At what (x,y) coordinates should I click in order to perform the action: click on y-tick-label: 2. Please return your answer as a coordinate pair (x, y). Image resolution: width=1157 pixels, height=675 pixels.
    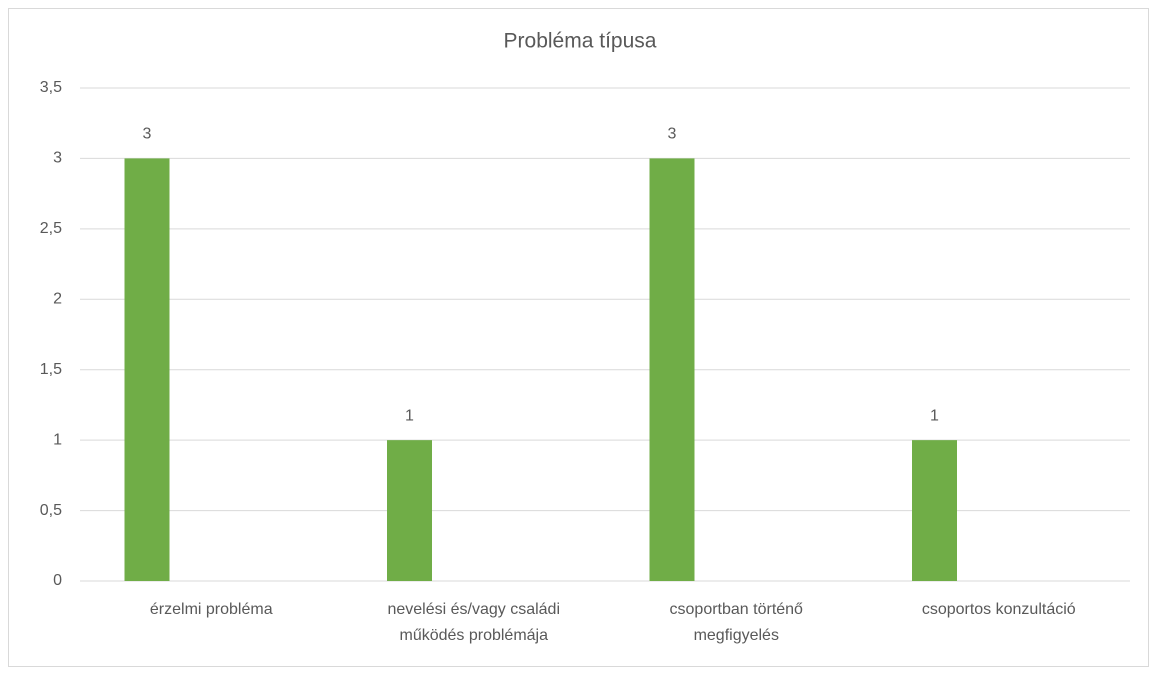
    Looking at the image, I should click on (57, 299).